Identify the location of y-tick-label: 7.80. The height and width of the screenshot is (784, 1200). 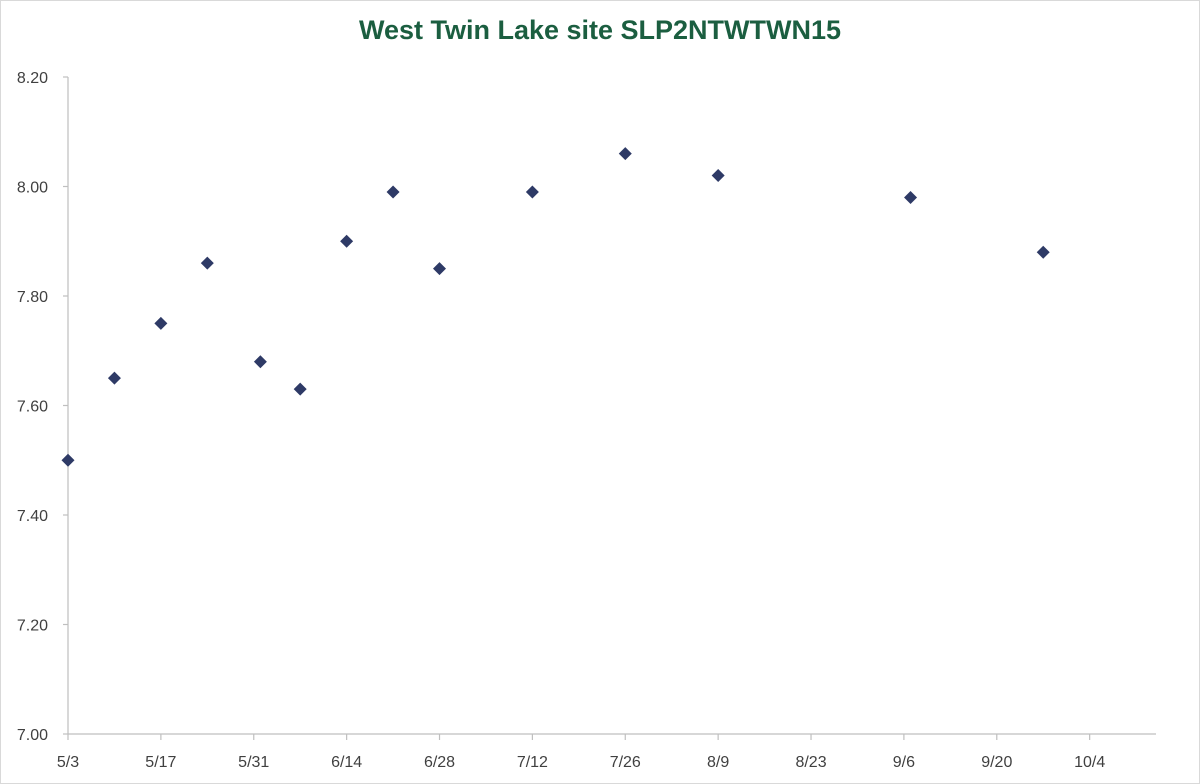
(32, 297).